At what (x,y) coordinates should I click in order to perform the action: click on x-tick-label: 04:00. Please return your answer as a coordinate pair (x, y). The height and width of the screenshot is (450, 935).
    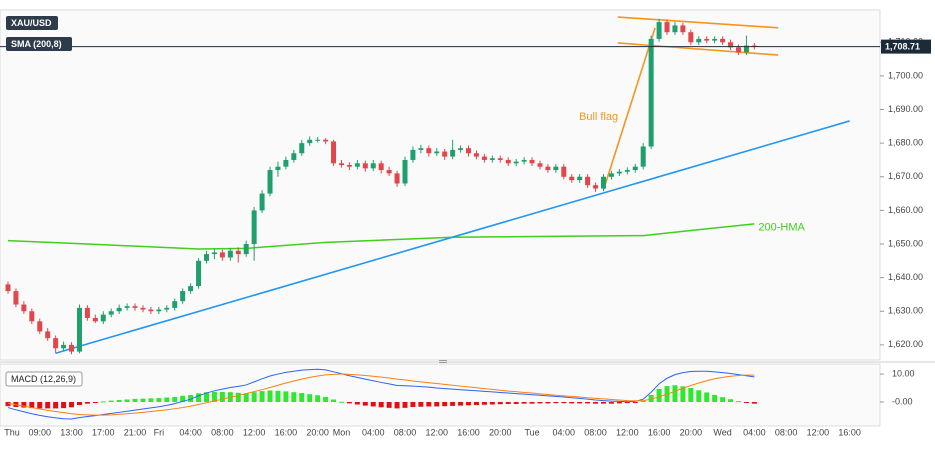
    Looking at the image, I should click on (373, 432).